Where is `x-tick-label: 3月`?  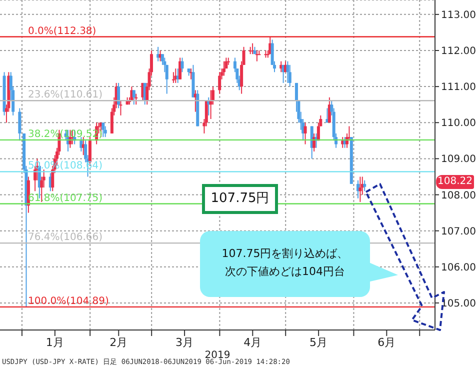
x-tick-label: 3月 is located at coordinates (185, 342).